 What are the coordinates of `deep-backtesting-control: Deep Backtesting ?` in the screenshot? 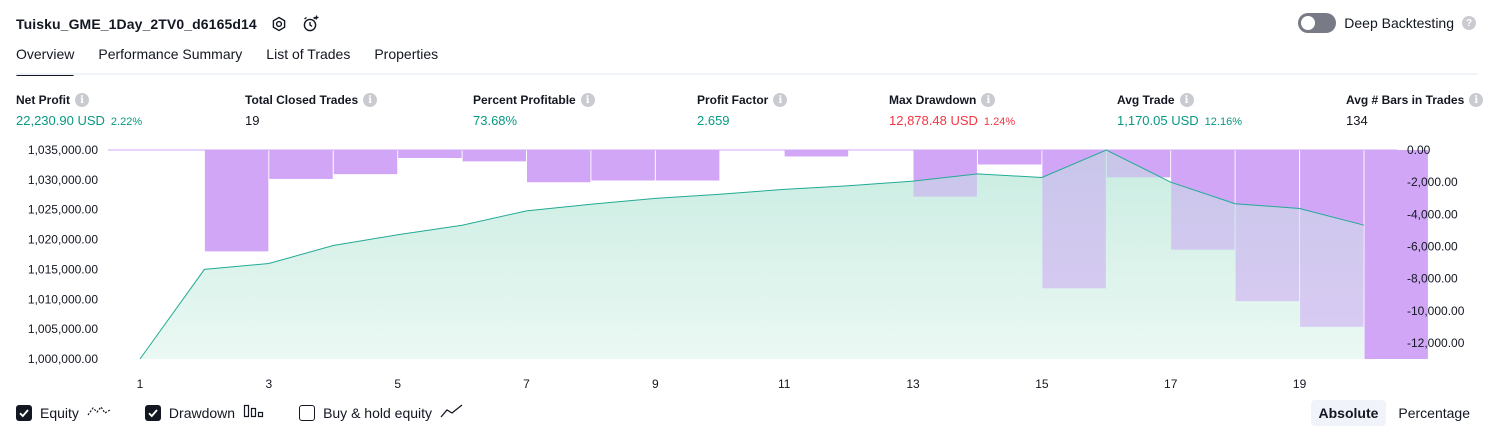 It's located at (1387, 23).